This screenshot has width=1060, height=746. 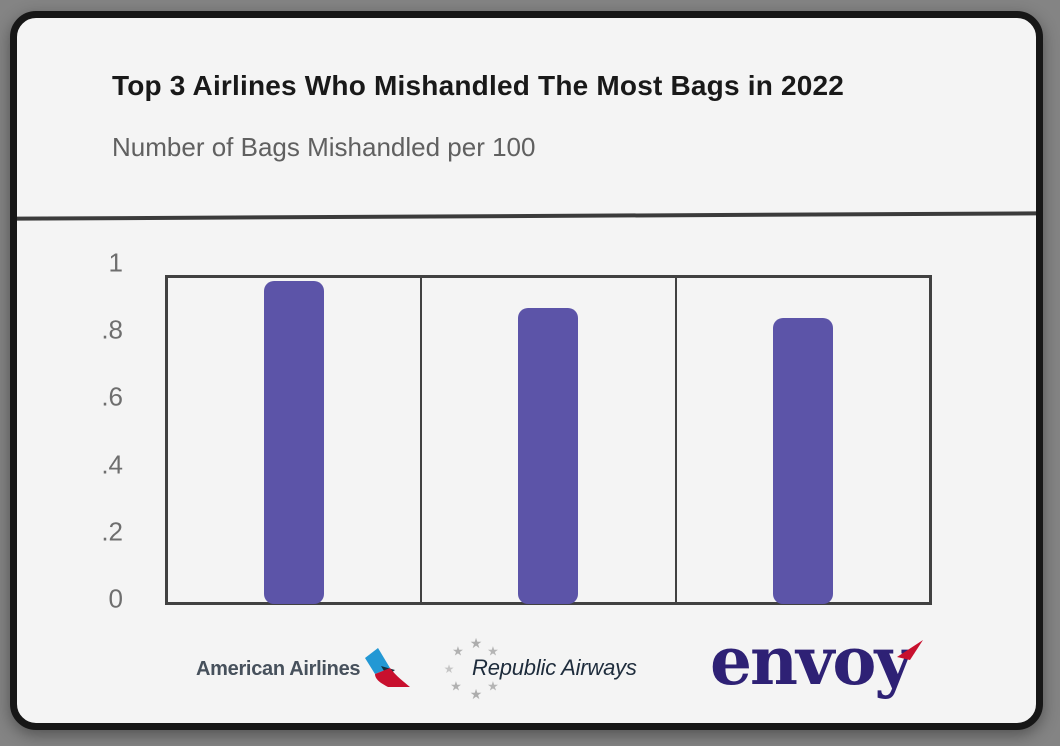 What do you see at coordinates (910, 650) in the screenshot?
I see `envoy-accent-icon` at bounding box center [910, 650].